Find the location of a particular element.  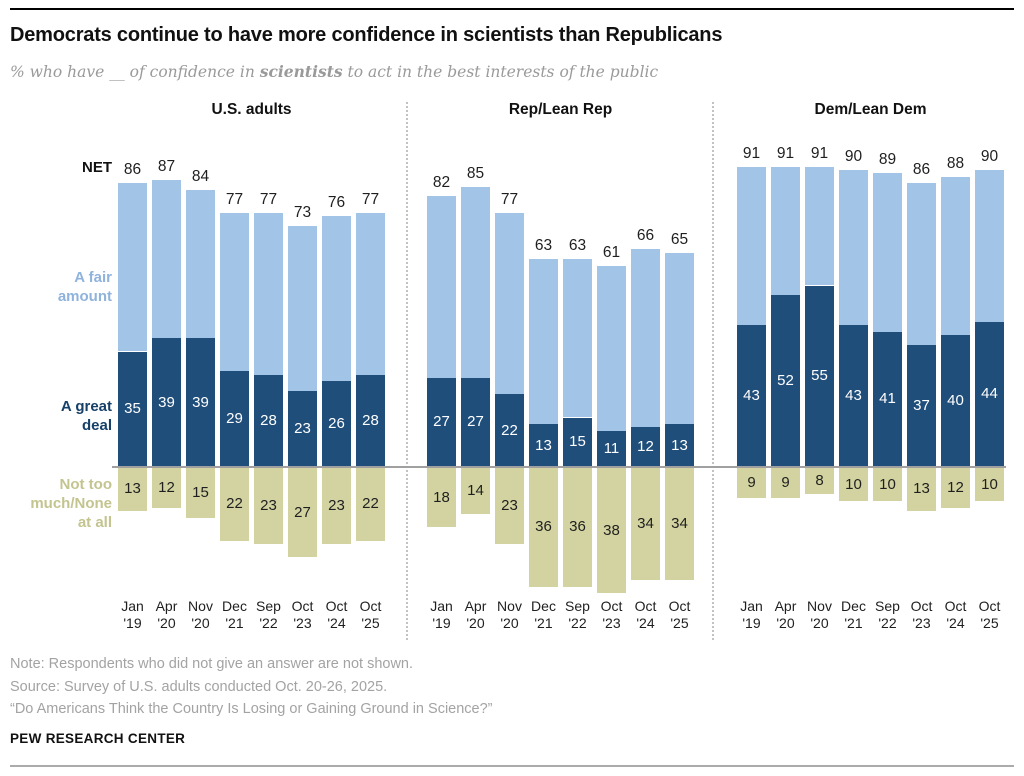

not-too-much-value: 12 is located at coordinates (166, 487).